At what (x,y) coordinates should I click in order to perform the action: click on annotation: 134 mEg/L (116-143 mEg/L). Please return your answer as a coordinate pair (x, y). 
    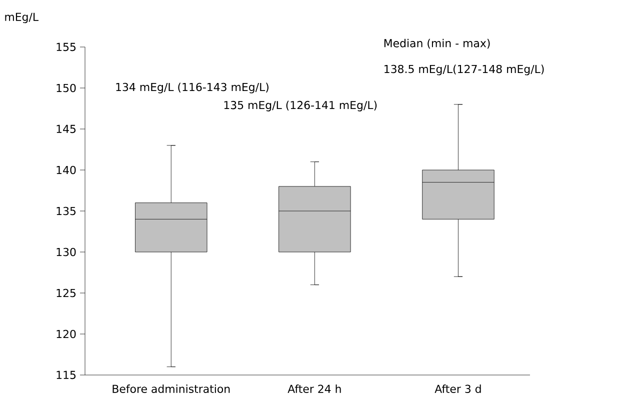
    Looking at the image, I should click on (192, 88).